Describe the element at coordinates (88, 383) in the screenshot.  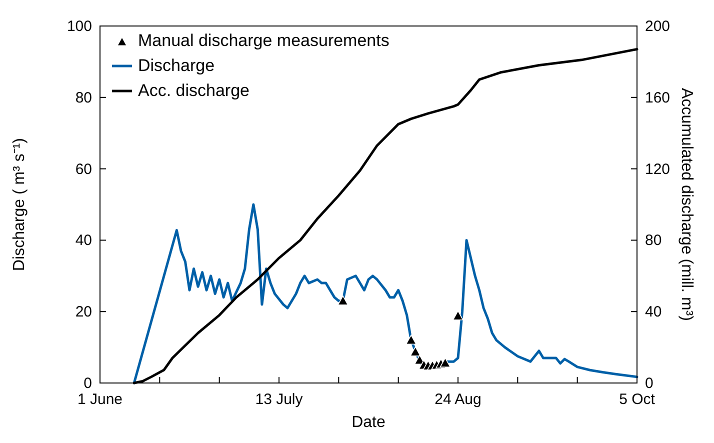
I see `y-tick-label: 0` at that location.